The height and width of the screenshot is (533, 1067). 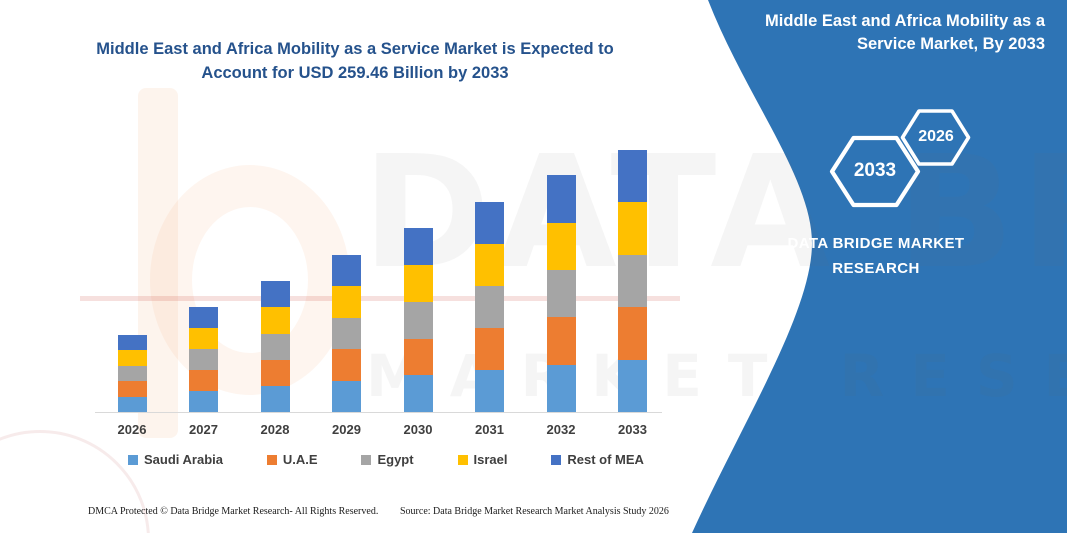 I want to click on hexagon-label-2033: 2033, so click(x=875, y=170).